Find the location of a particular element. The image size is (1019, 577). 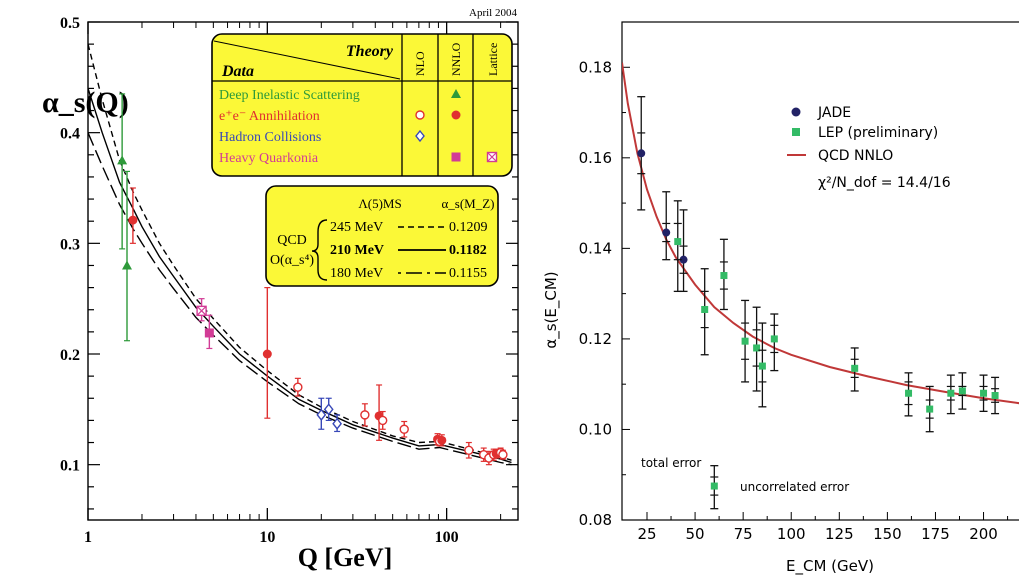

qcd-brace is located at coordinates (319, 250).